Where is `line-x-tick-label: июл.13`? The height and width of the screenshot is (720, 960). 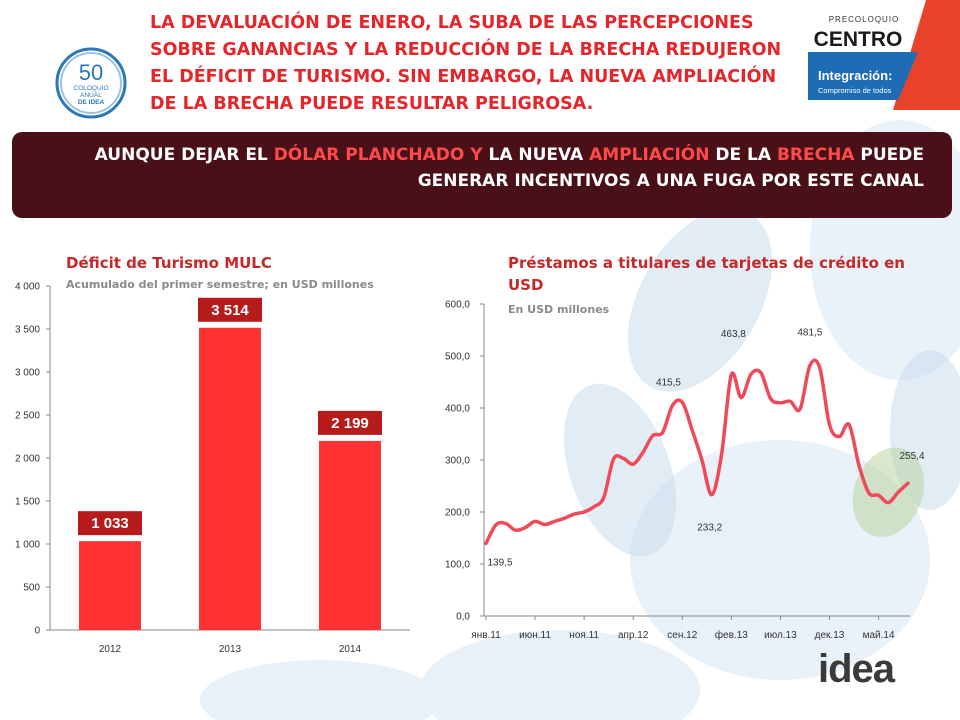 line-x-tick-label: июл.13 is located at coordinates (780, 635).